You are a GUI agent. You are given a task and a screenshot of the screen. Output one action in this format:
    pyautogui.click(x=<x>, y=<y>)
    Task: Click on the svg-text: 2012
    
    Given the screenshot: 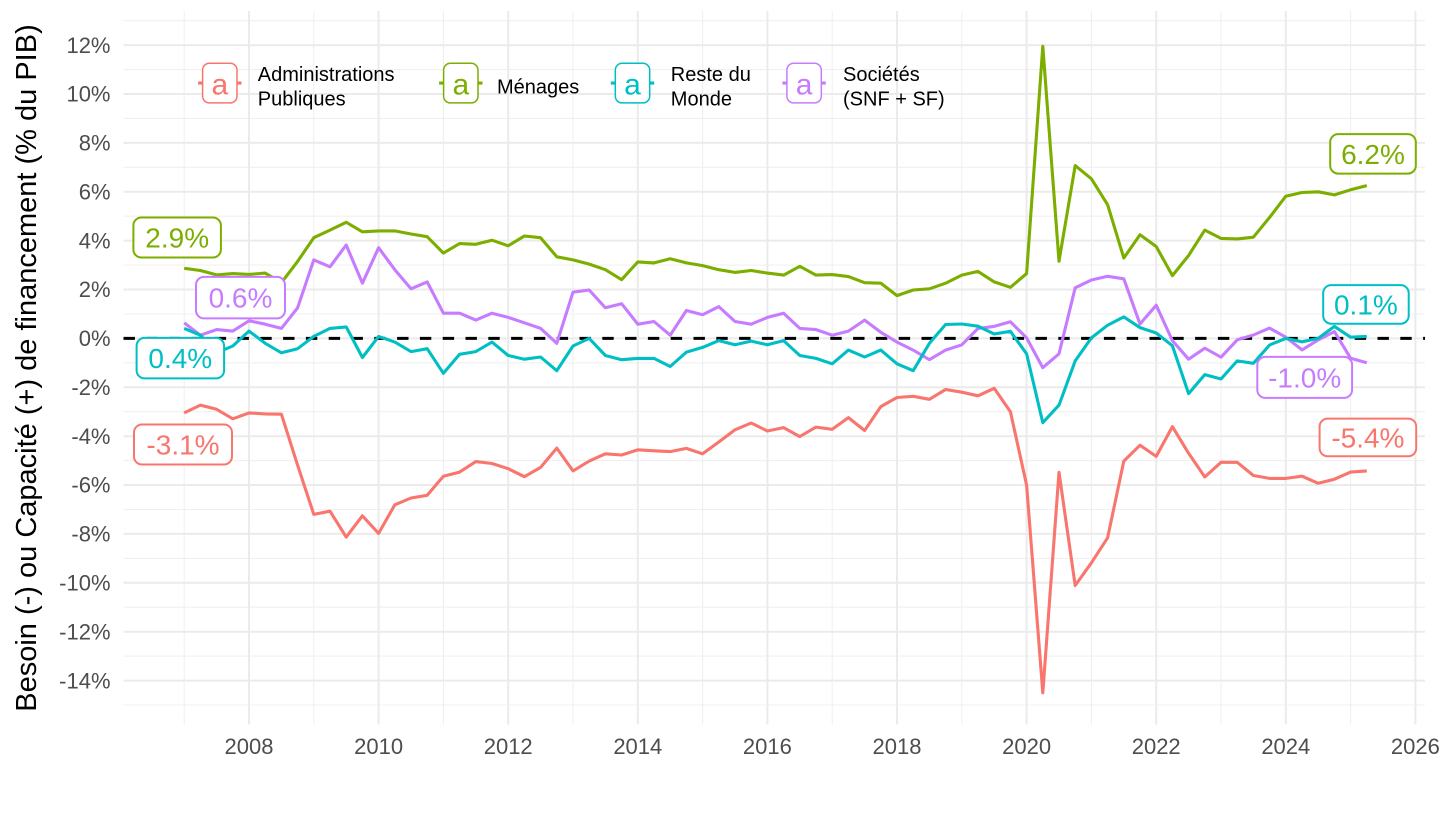 What is the action you would take?
    pyautogui.click(x=508, y=746)
    